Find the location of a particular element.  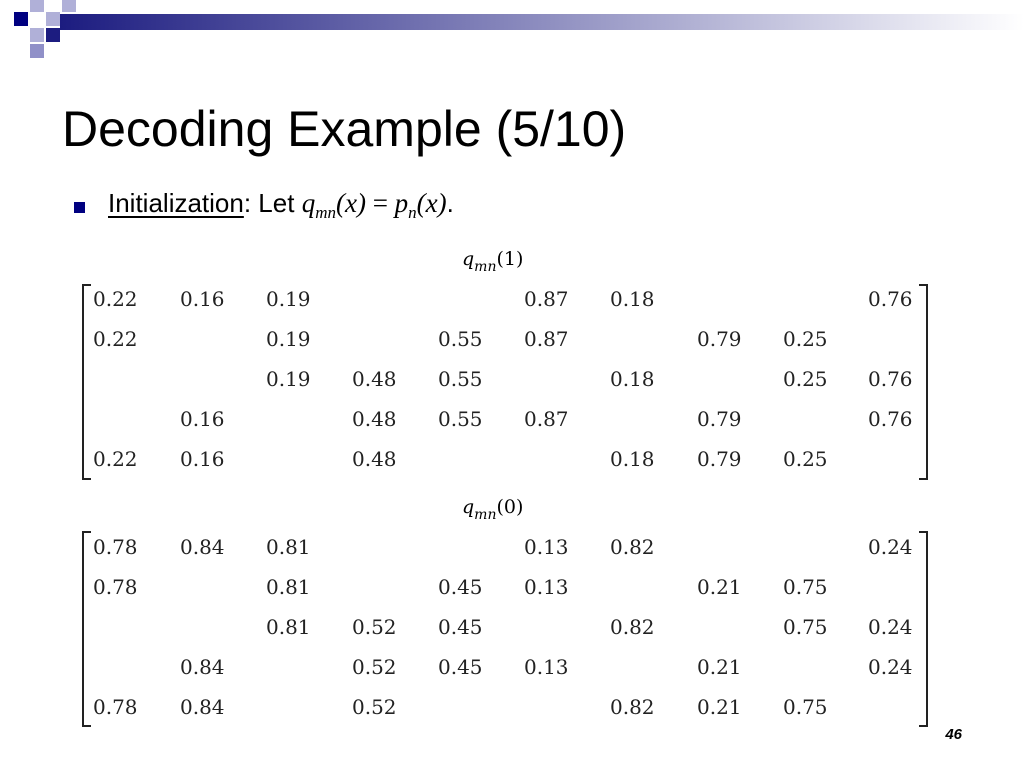

page-number: 46 is located at coordinates (953, 734).